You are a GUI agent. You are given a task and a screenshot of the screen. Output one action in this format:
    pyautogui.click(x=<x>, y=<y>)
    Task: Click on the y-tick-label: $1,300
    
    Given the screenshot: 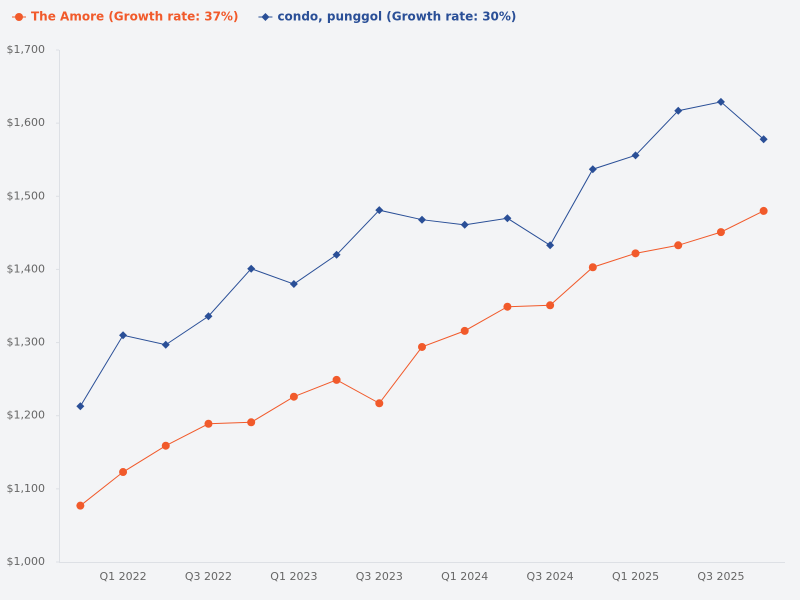 What is the action you would take?
    pyautogui.click(x=26, y=342)
    